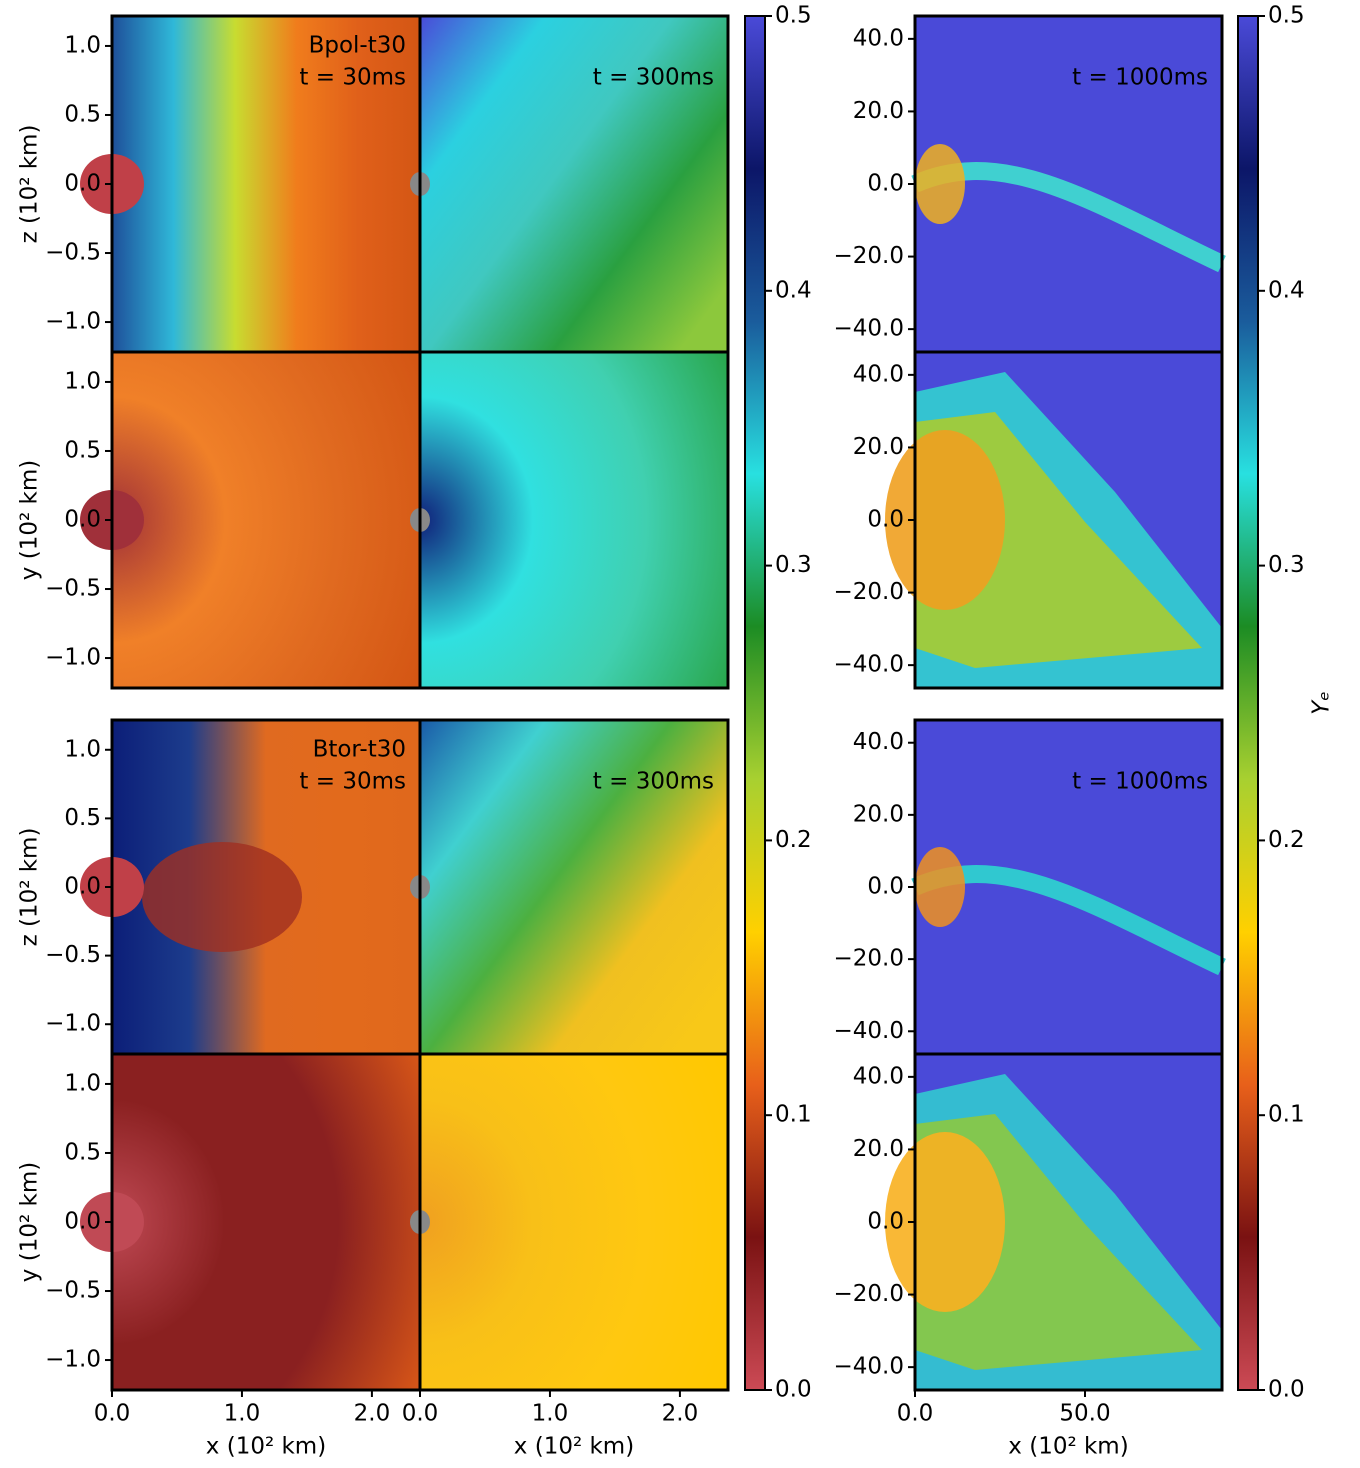 The image size is (1360, 1468). Describe the element at coordinates (359, 750) in the screenshot. I see `panel-annotation: Btor-t30` at that location.